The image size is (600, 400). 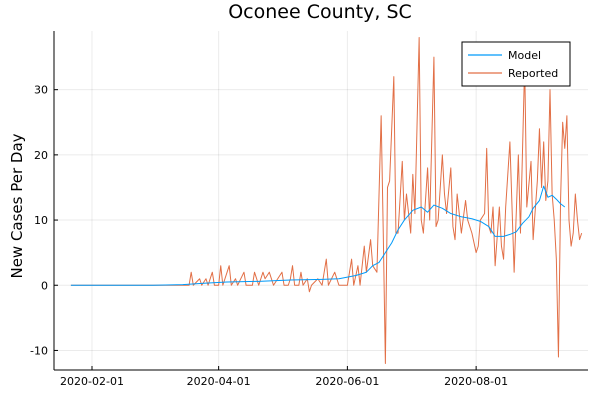 I want to click on y-tick-label: 30, so click(x=41, y=90).